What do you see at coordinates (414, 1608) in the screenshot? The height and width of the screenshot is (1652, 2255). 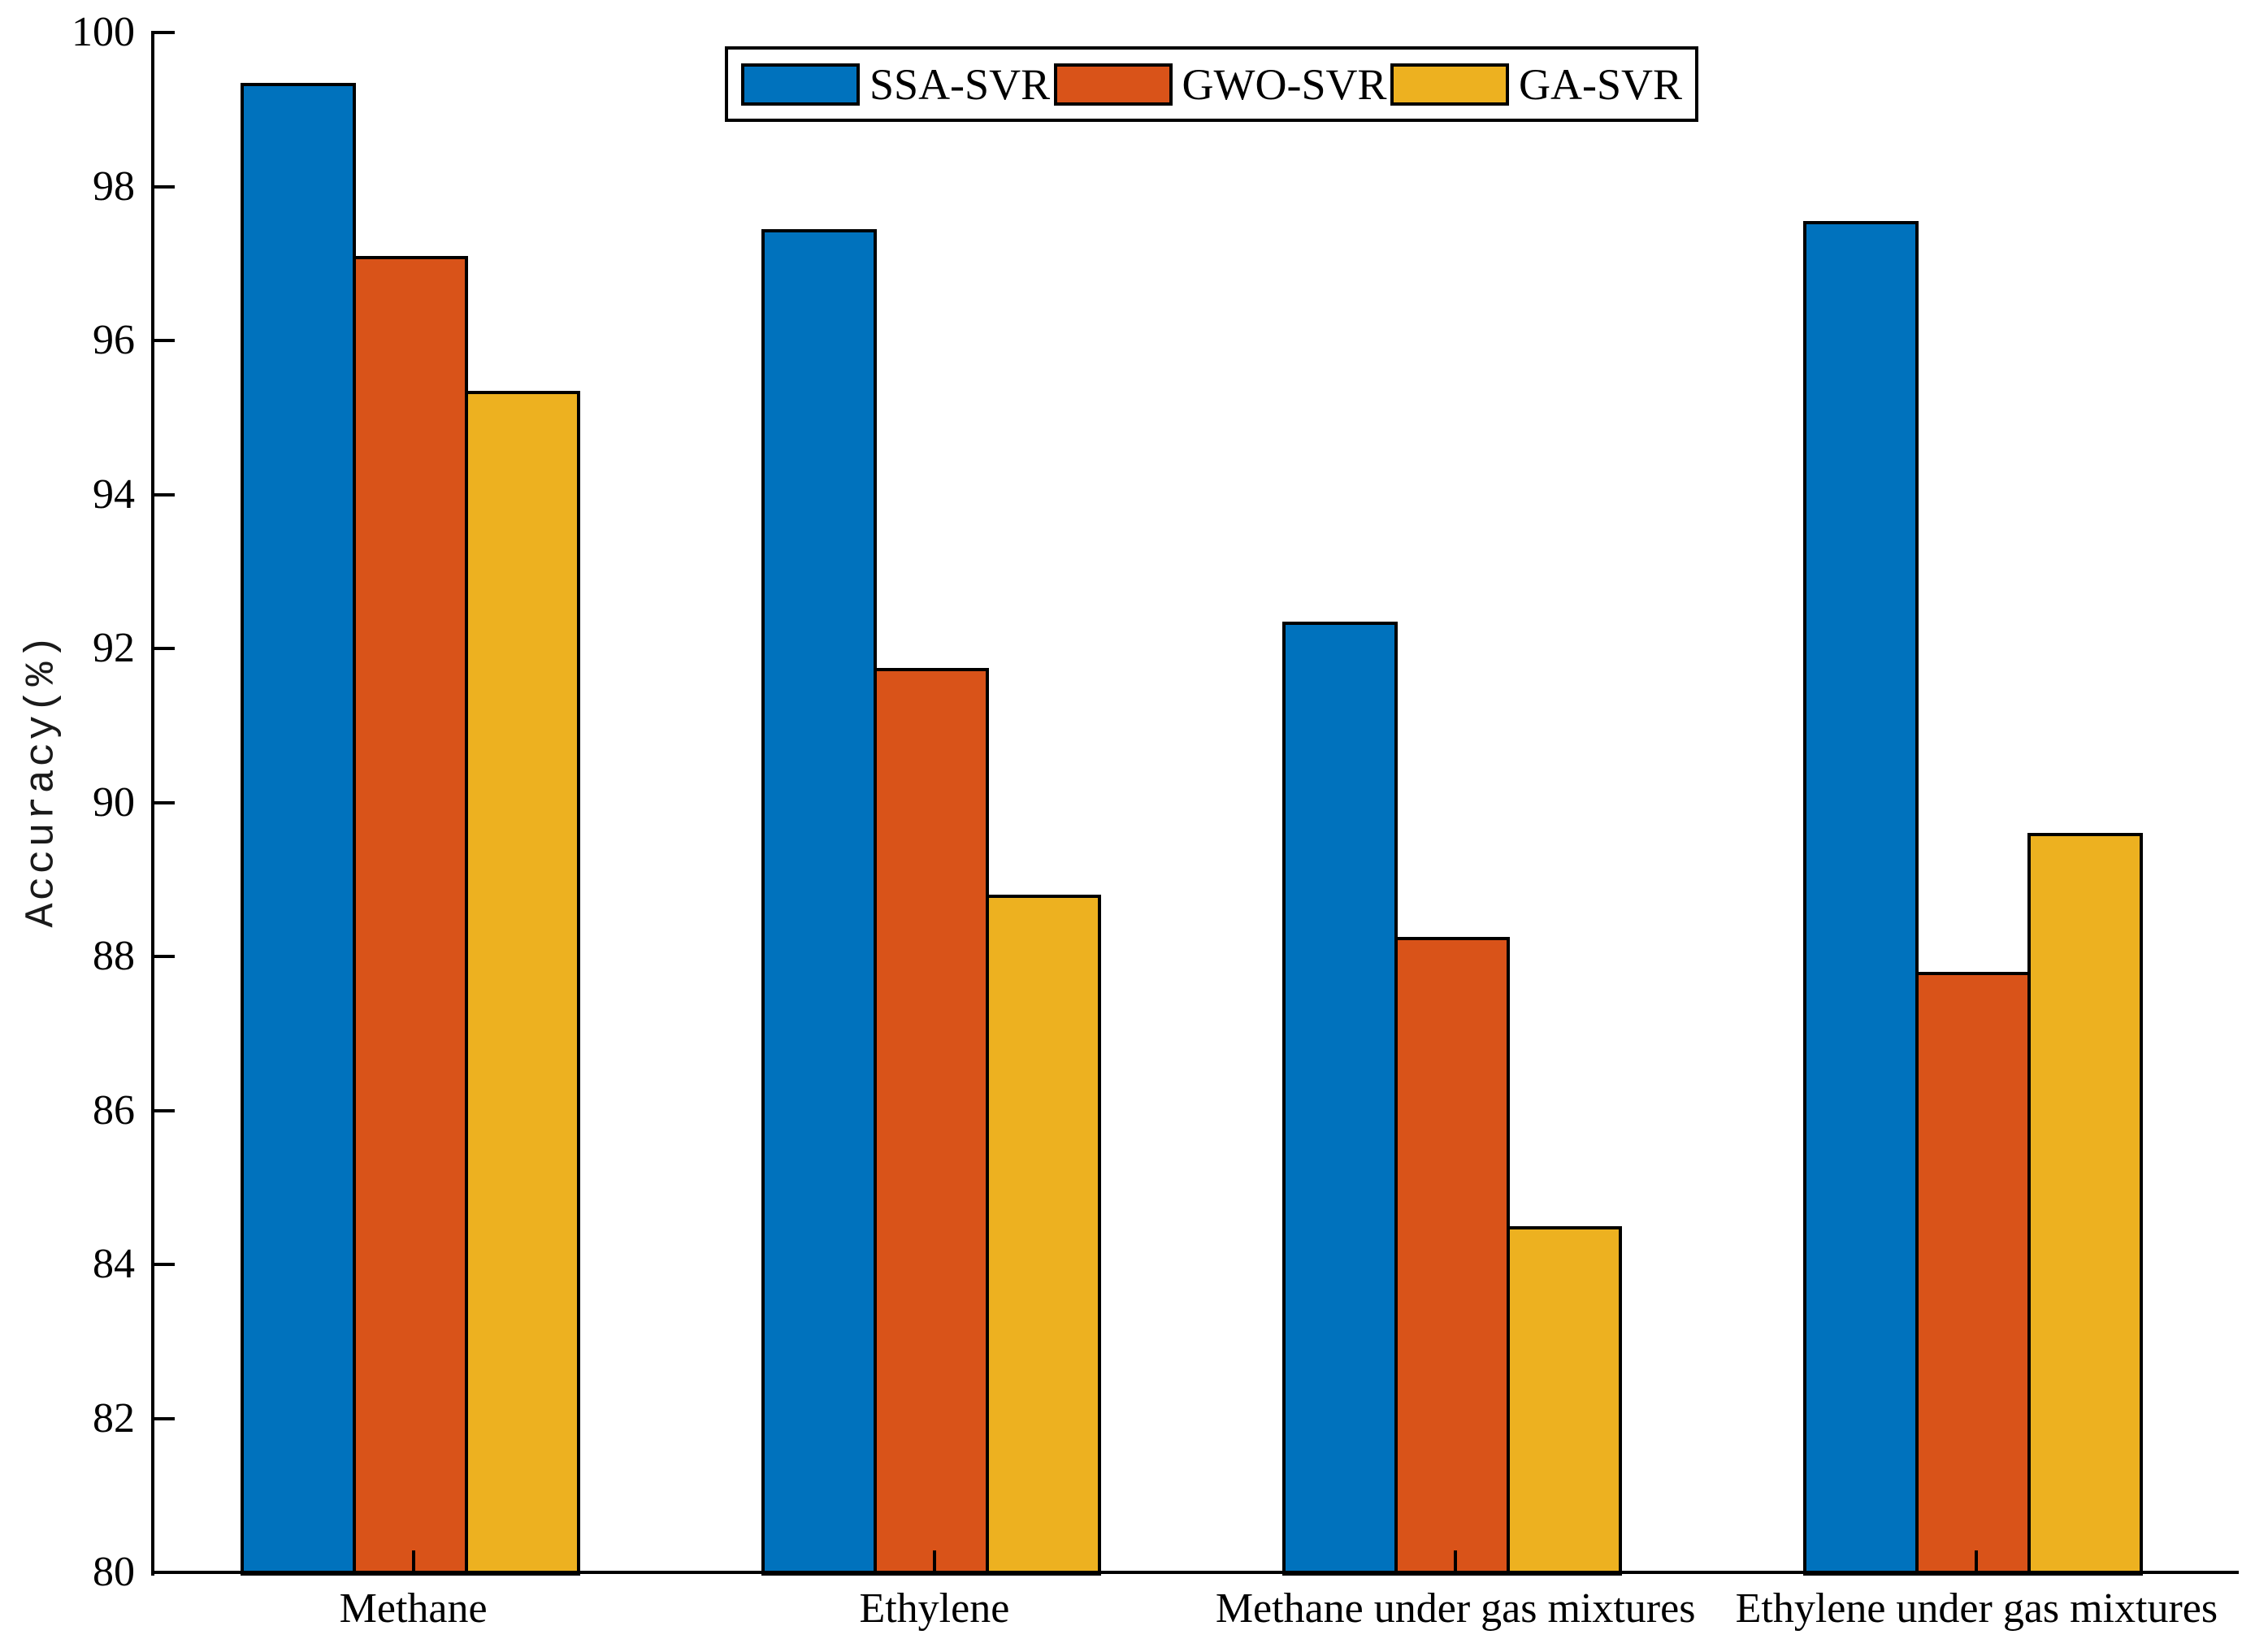 I see `x-category-label-methane: Methane` at bounding box center [414, 1608].